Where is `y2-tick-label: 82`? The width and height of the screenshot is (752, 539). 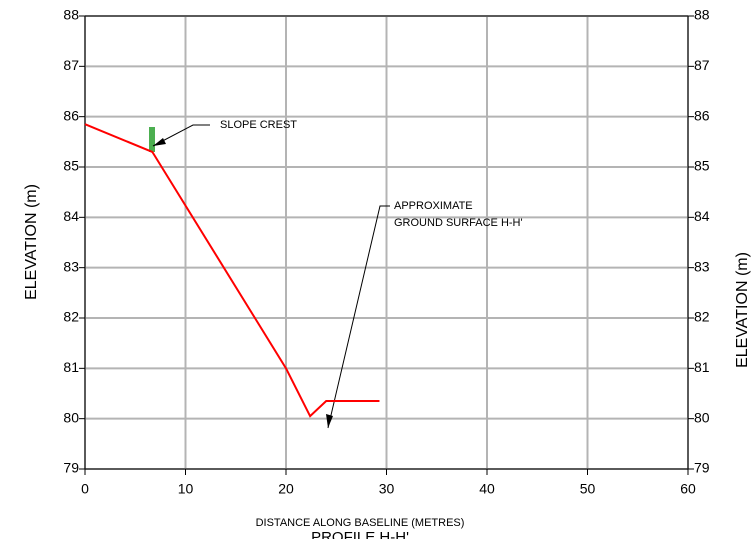 y2-tick-label: 82 is located at coordinates (702, 317).